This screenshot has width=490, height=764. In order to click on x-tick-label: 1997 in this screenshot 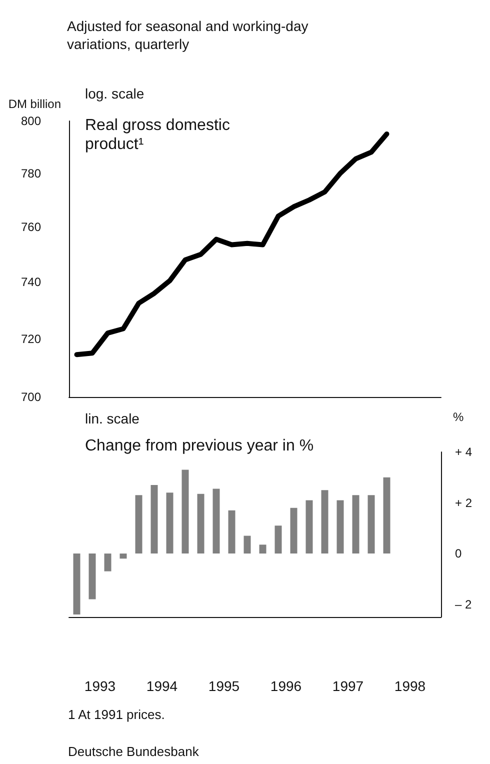, I will do `click(348, 686)`.